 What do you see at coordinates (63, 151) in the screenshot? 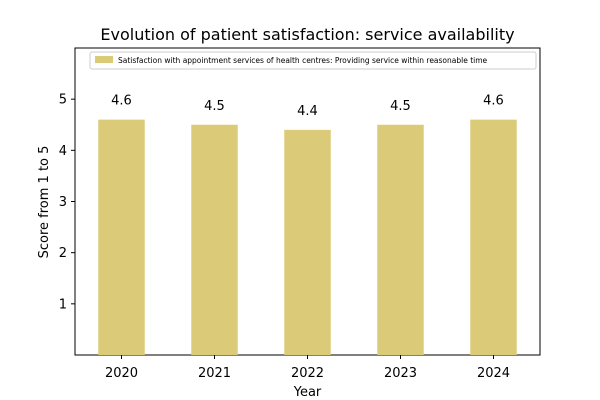
I see `y-tick-label-4: 4` at bounding box center [63, 151].